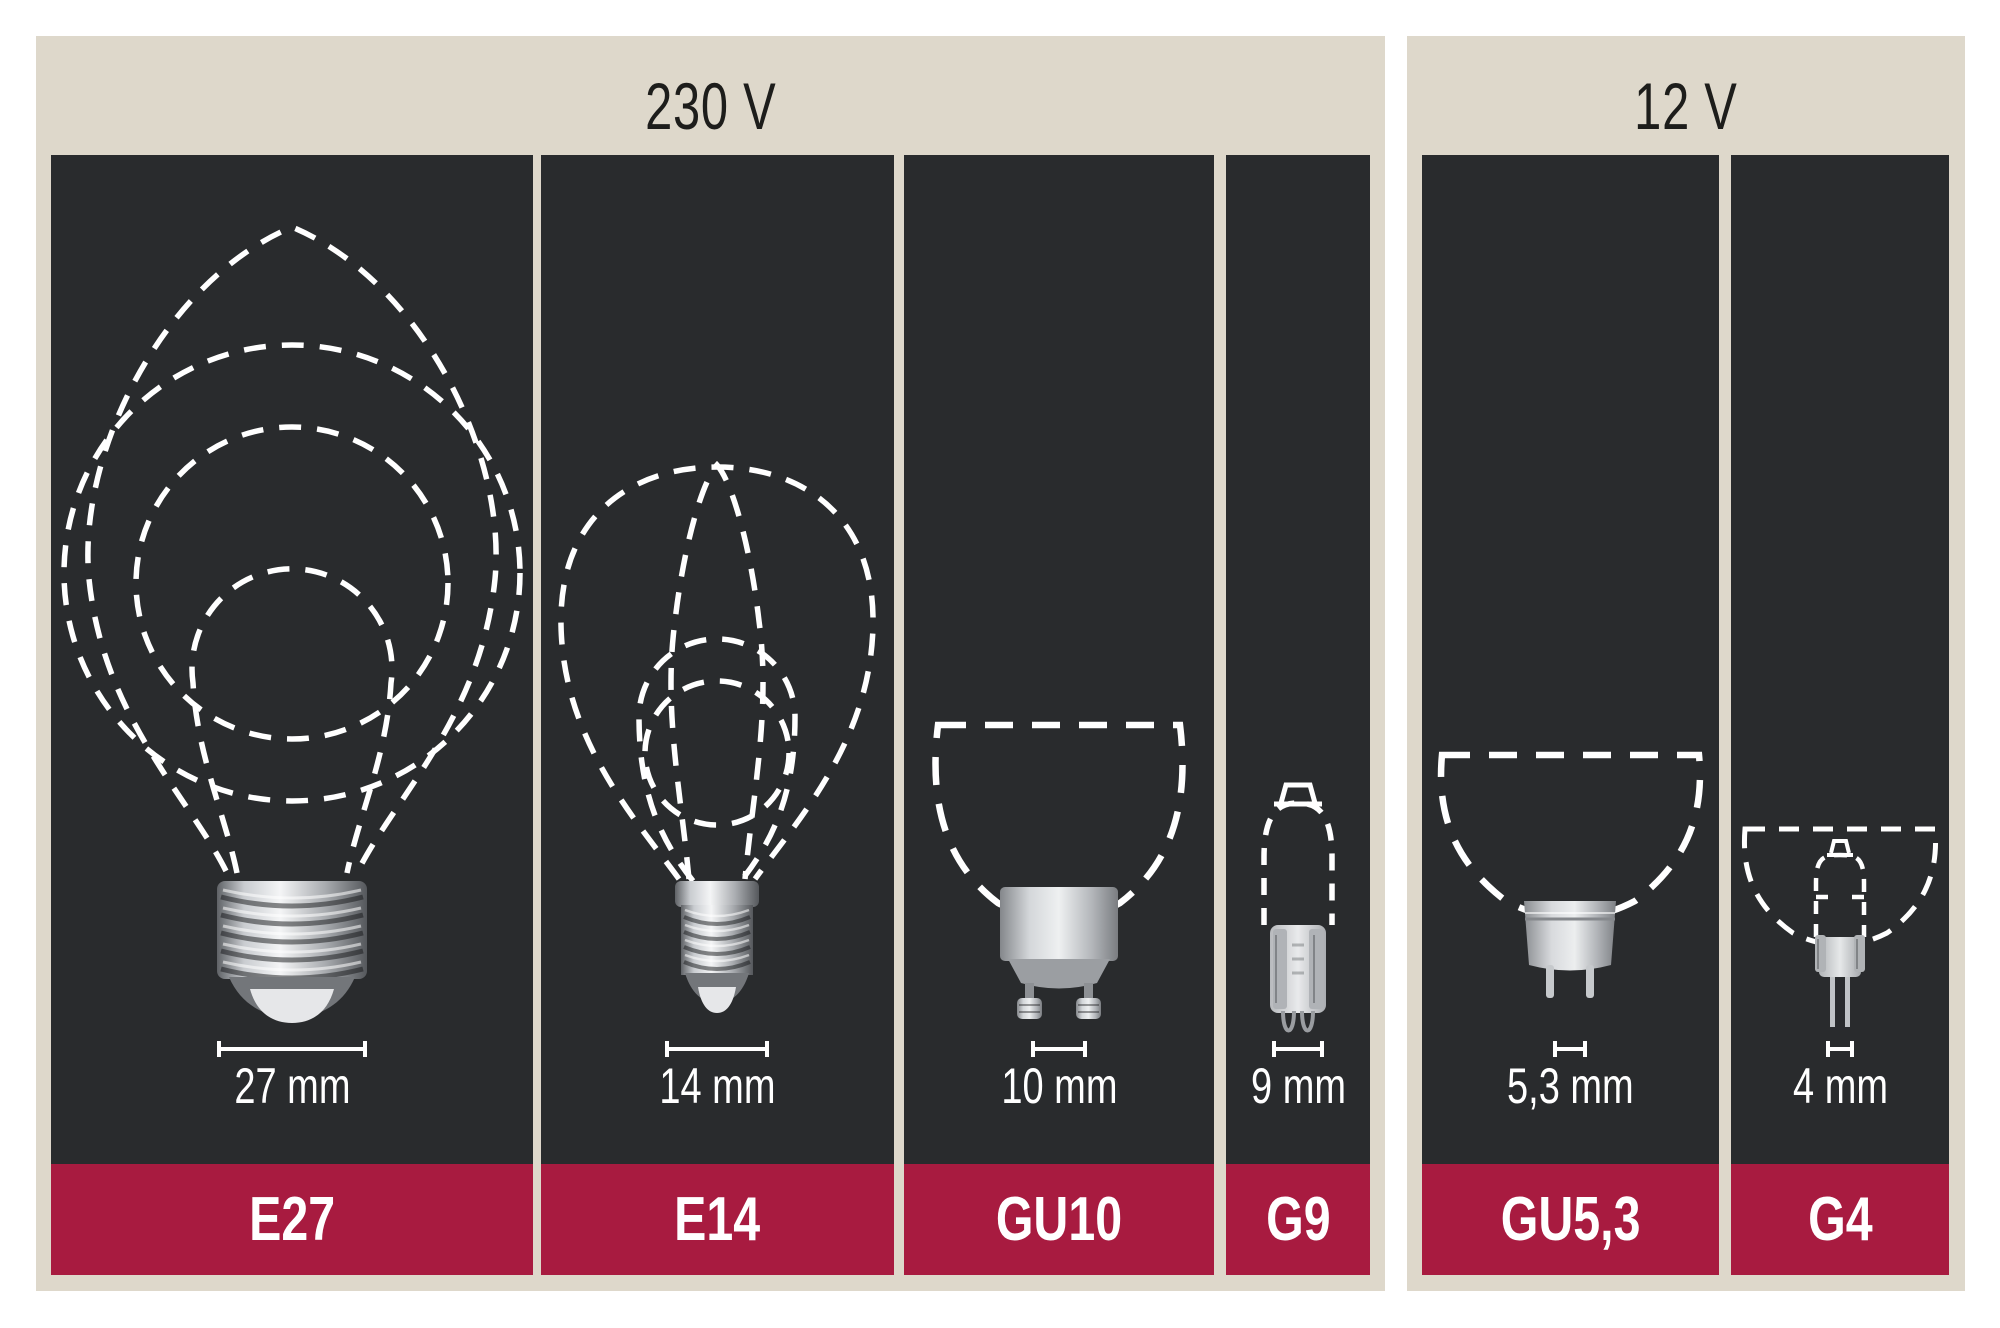 The height and width of the screenshot is (1328, 2000). I want to click on gu10-bulb-outline, so click(1059, 889).